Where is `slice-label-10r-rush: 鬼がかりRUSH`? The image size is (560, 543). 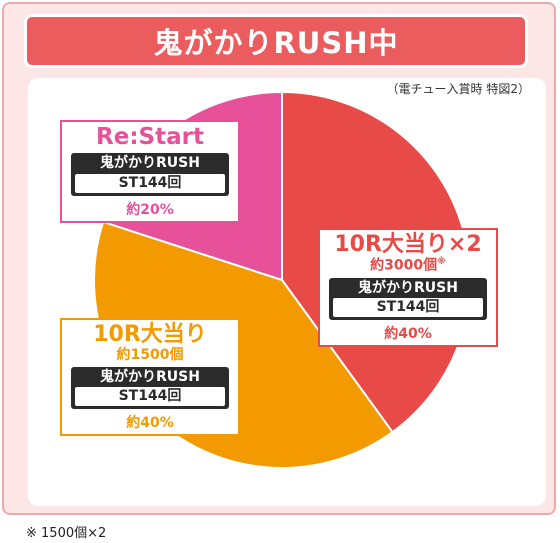 slice-label-10r-rush: 鬼がかりRUSH is located at coordinates (150, 376).